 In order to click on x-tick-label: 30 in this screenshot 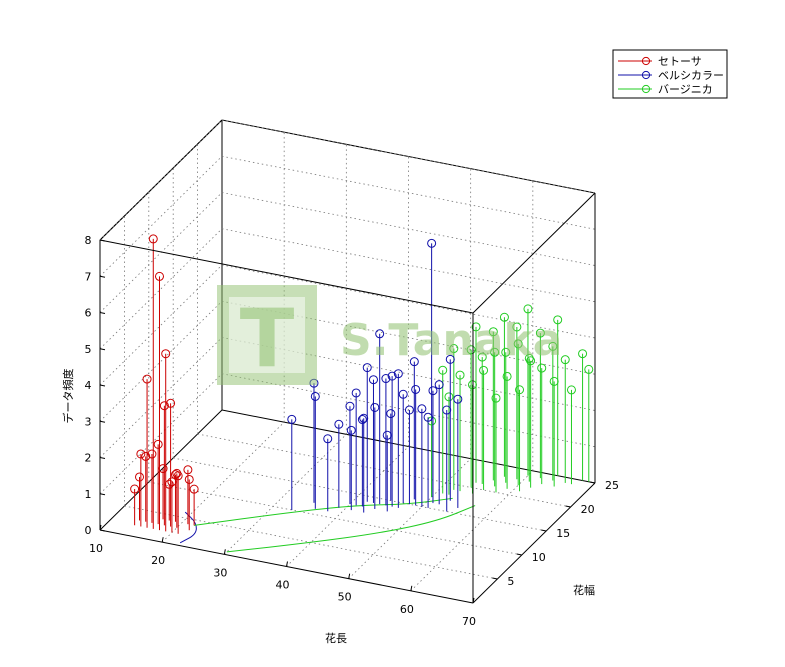, I will do `click(220, 572)`.